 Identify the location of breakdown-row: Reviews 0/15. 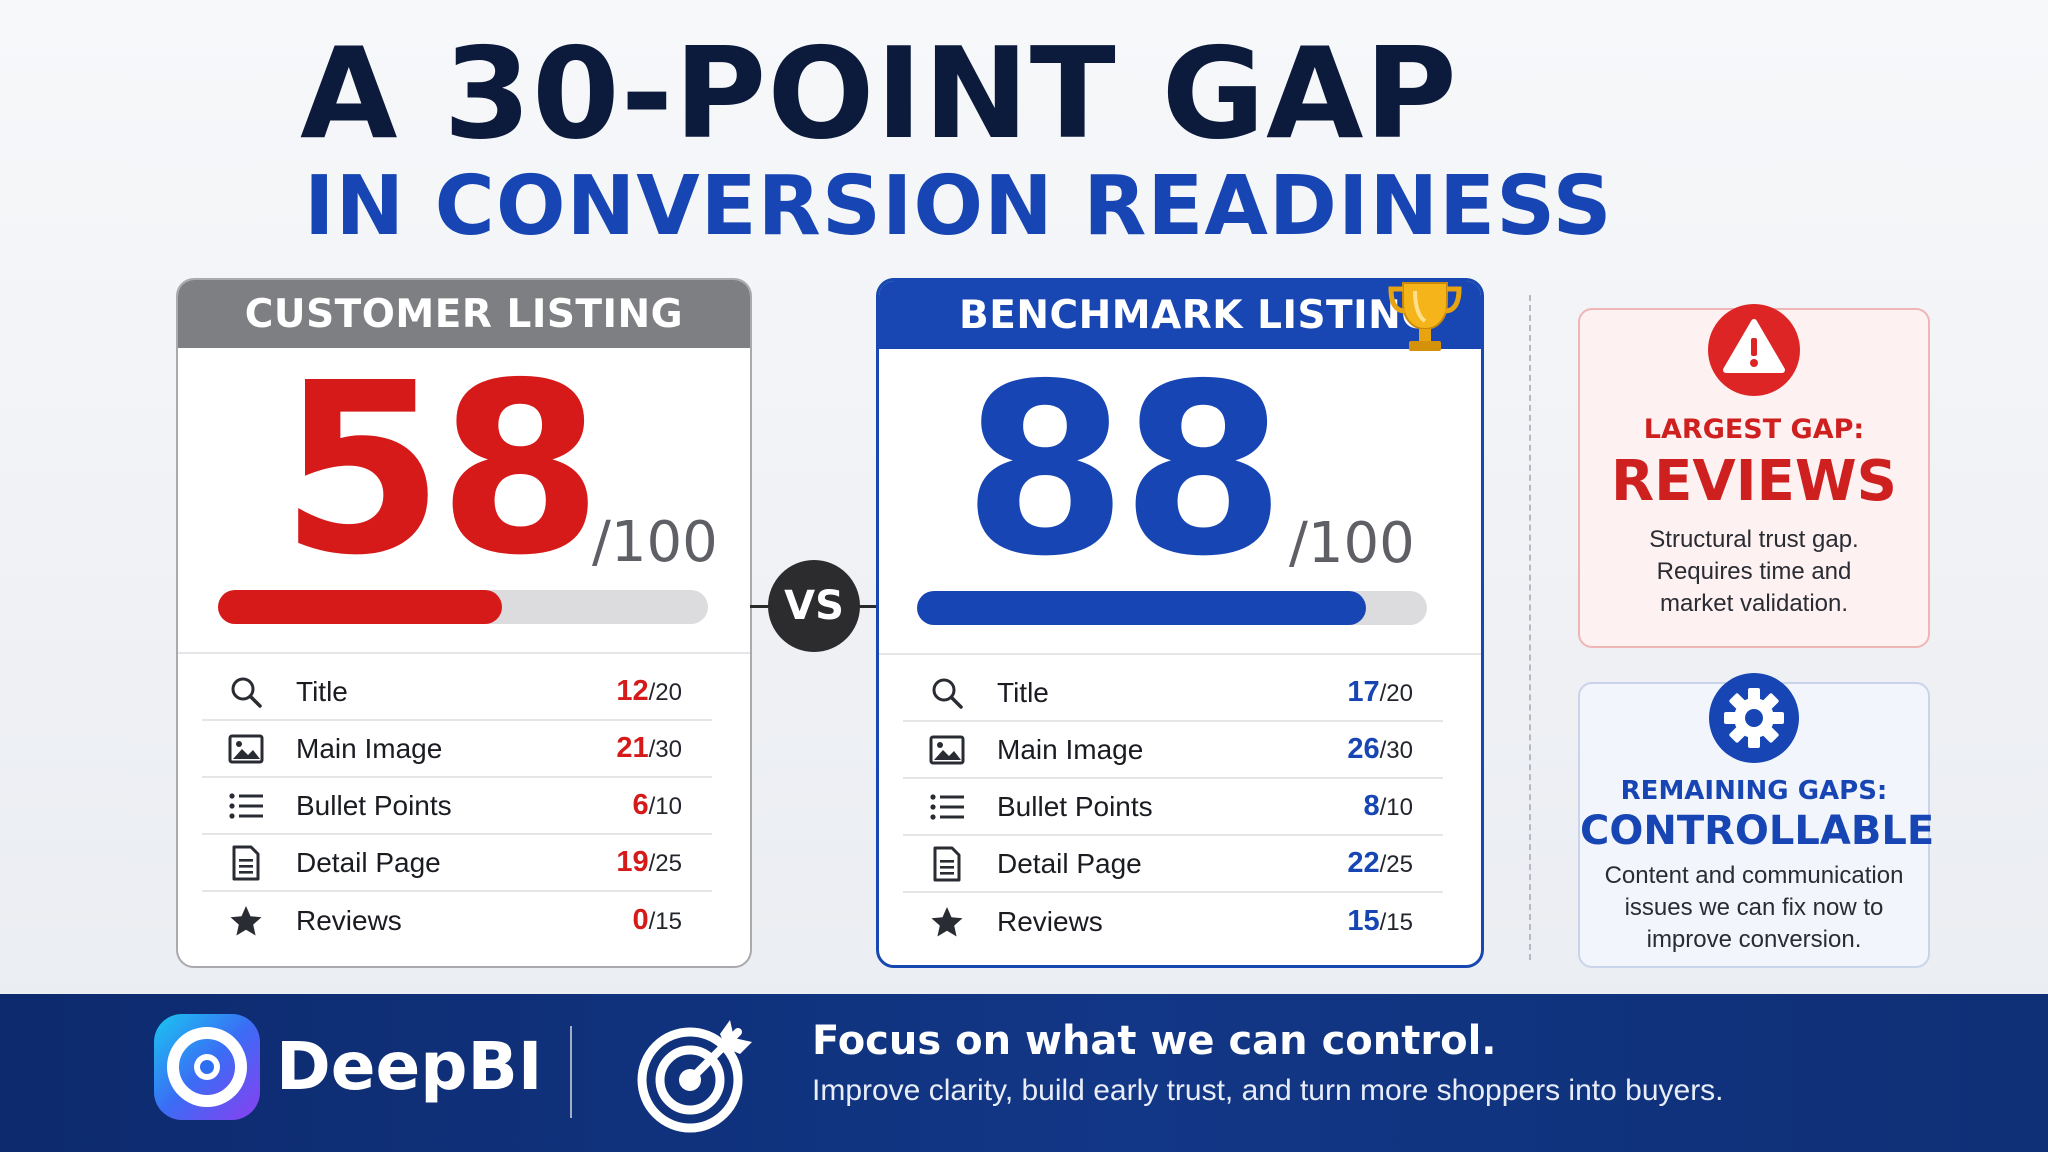
(457, 920).